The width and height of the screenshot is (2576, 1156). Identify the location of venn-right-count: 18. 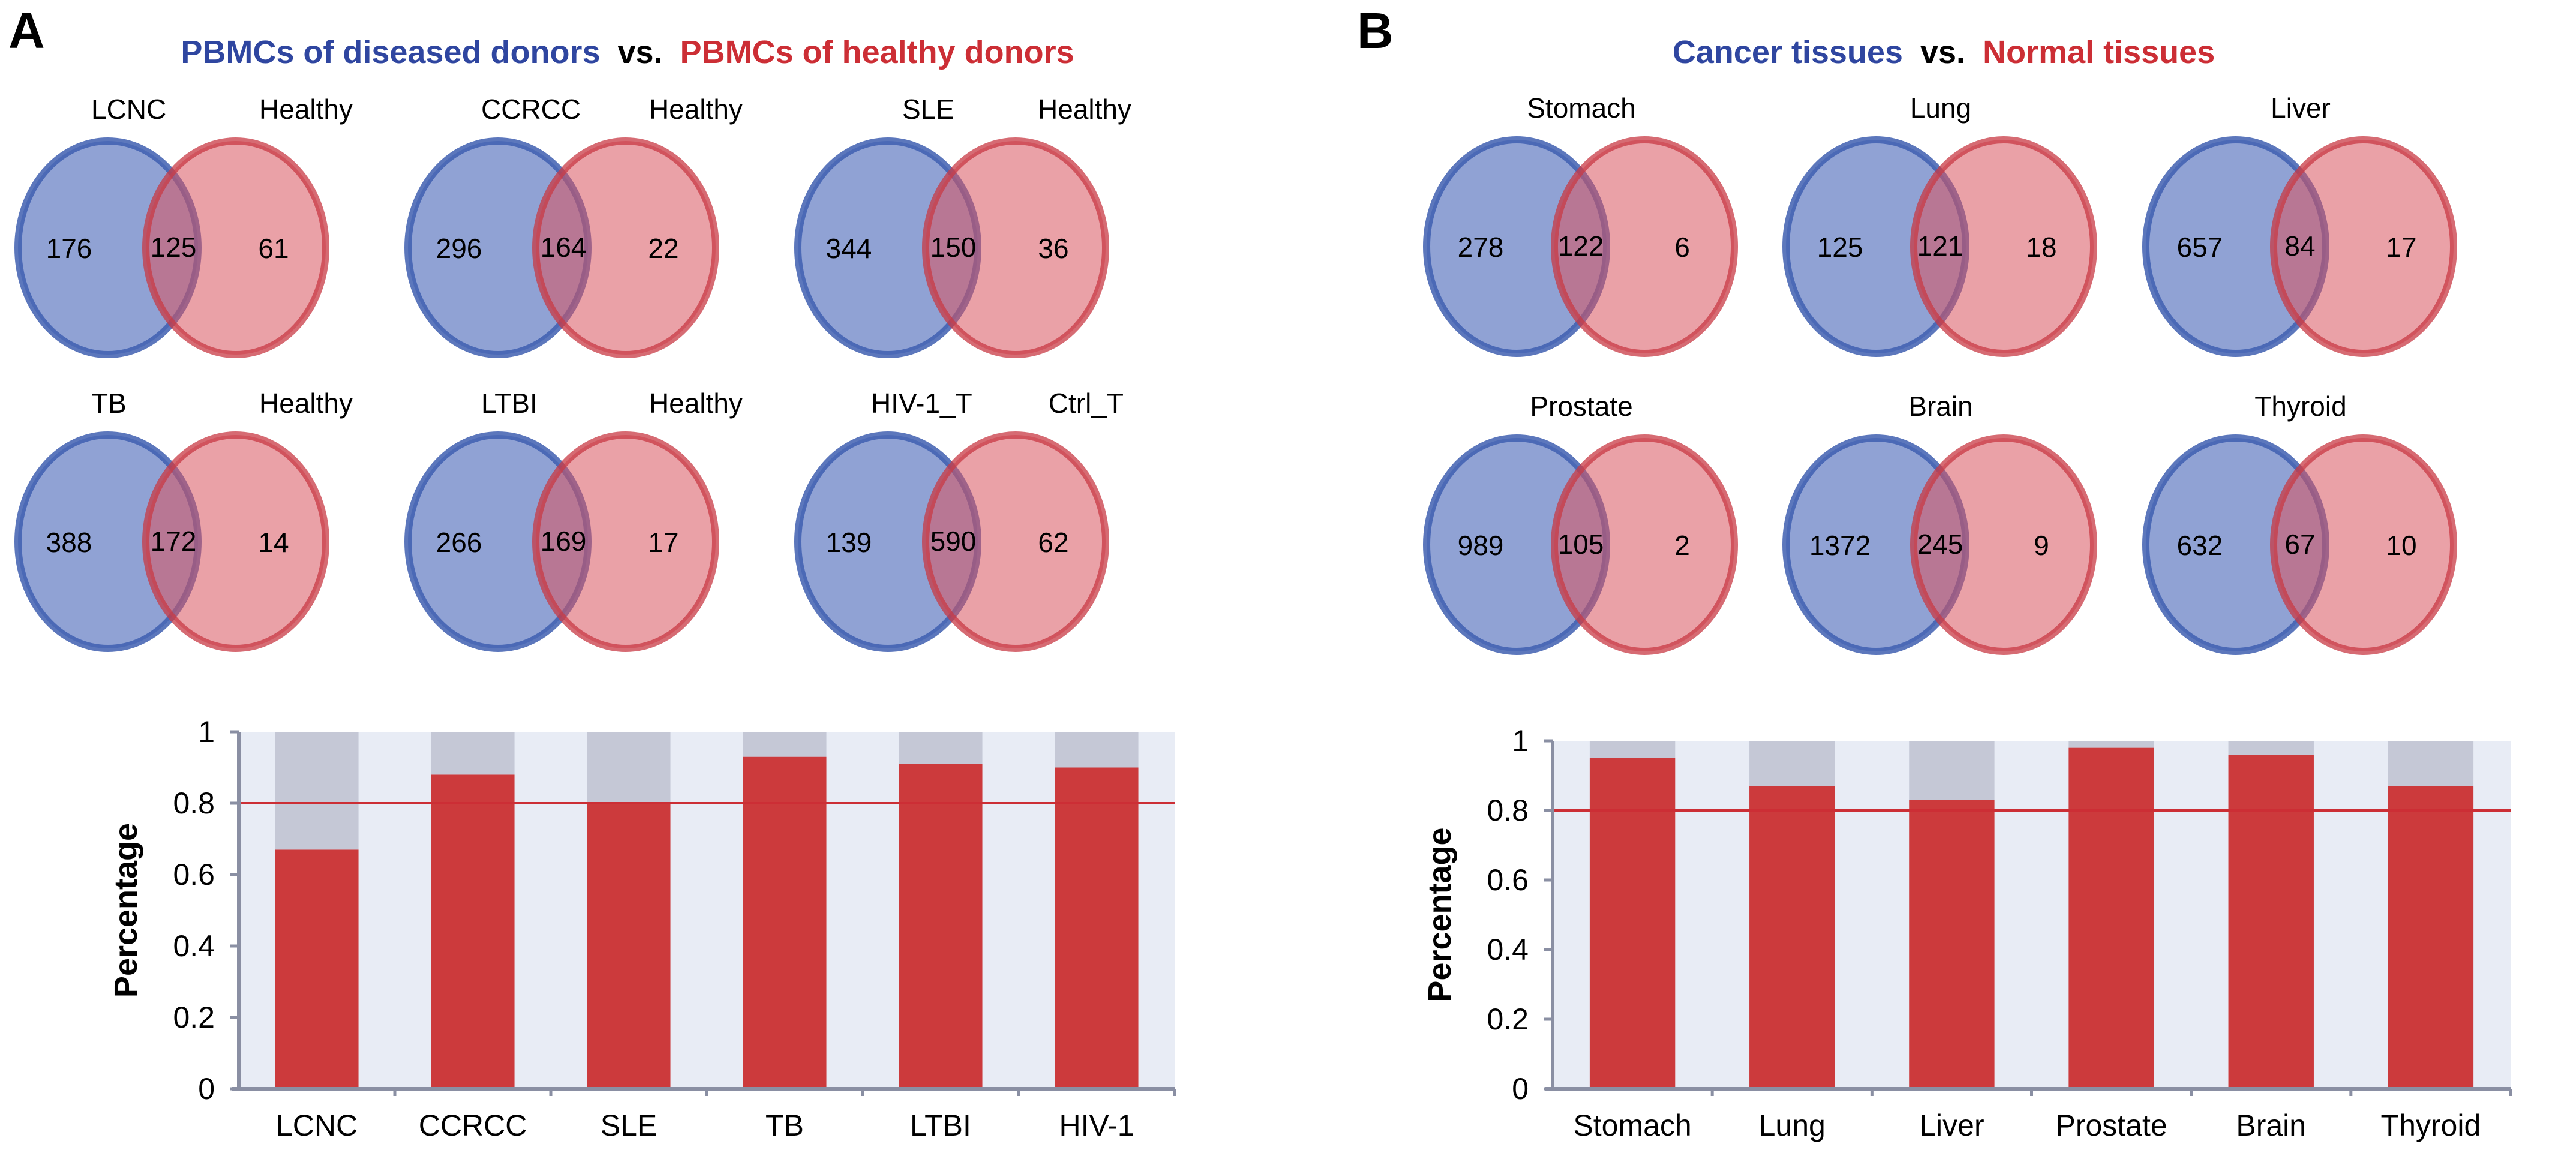
(2041, 247).